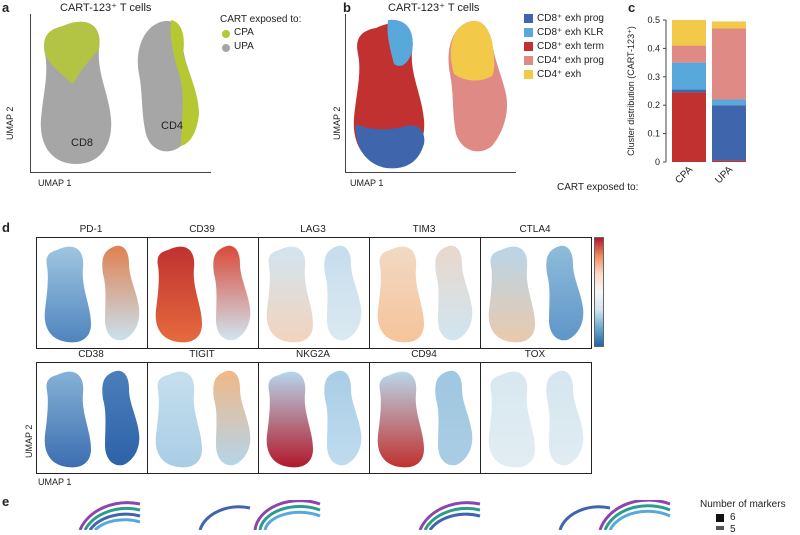  Describe the element at coordinates (434, 8) in the screenshot. I see `panel-b-title: CART-123⁺ T cells` at that location.